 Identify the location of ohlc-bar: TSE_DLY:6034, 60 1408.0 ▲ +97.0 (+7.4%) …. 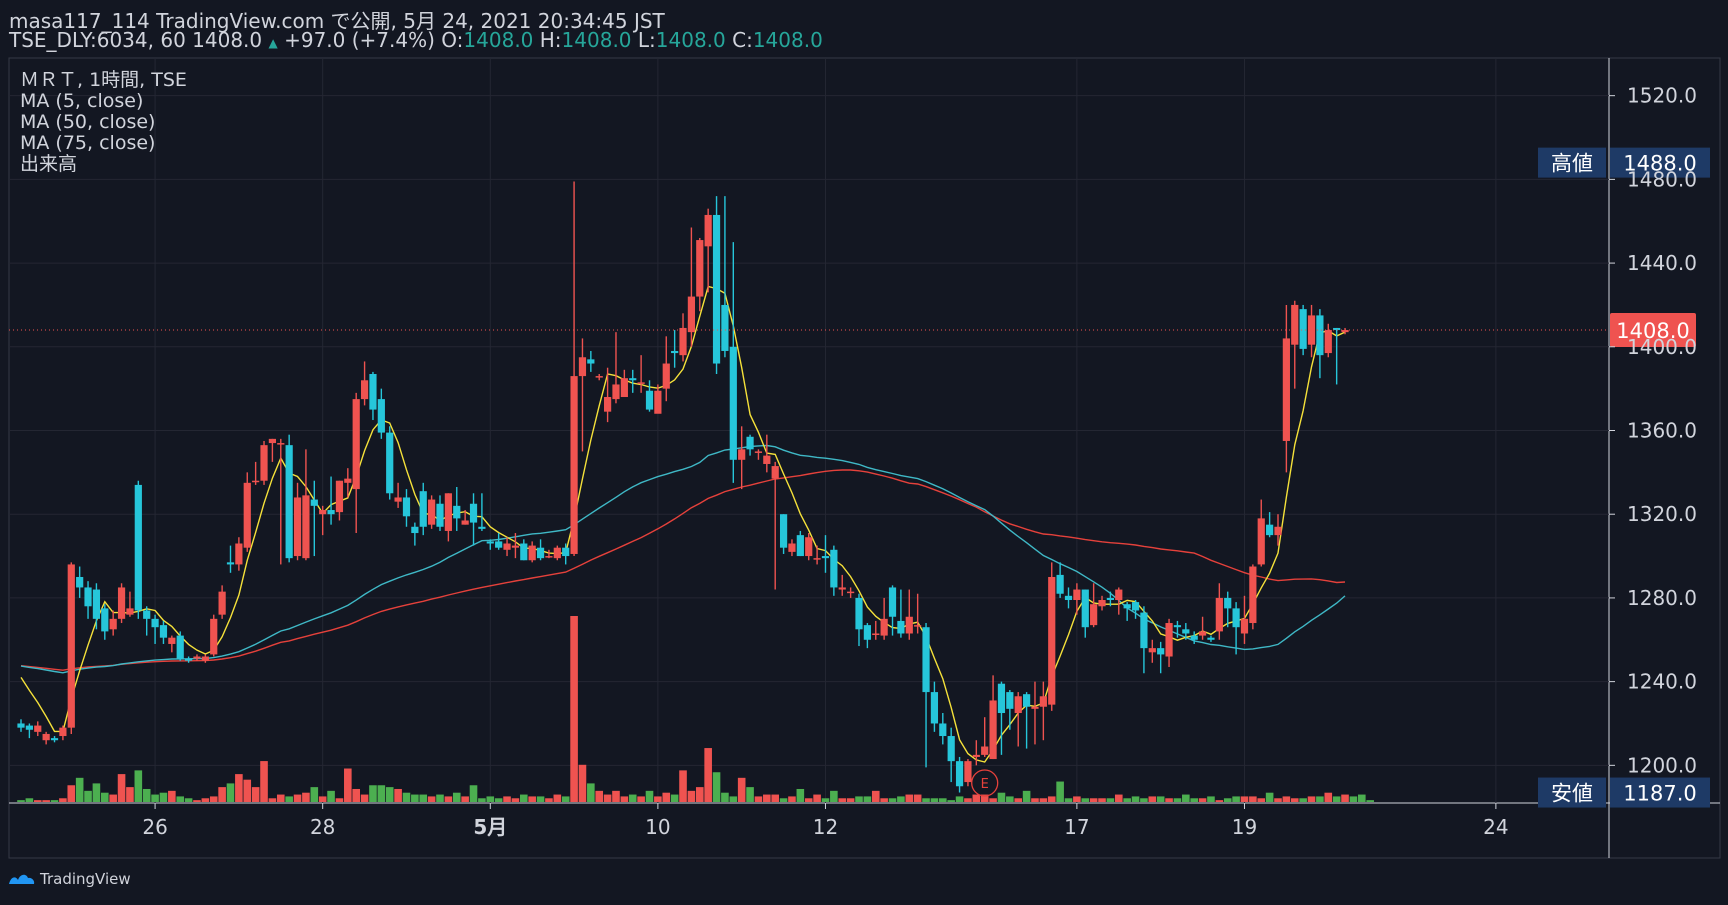
(416, 40).